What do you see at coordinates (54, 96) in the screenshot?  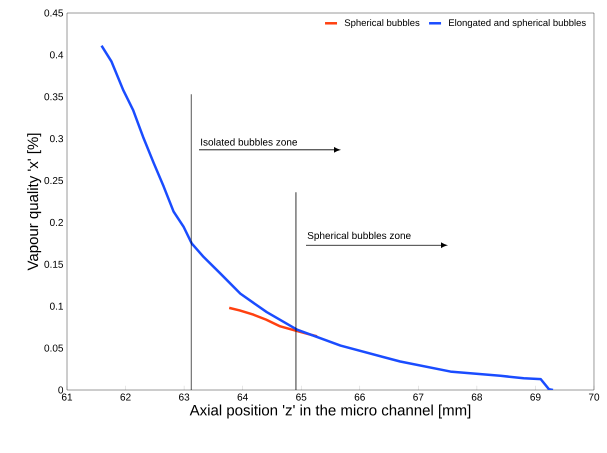 I see `y-tick-label: 0.35` at bounding box center [54, 96].